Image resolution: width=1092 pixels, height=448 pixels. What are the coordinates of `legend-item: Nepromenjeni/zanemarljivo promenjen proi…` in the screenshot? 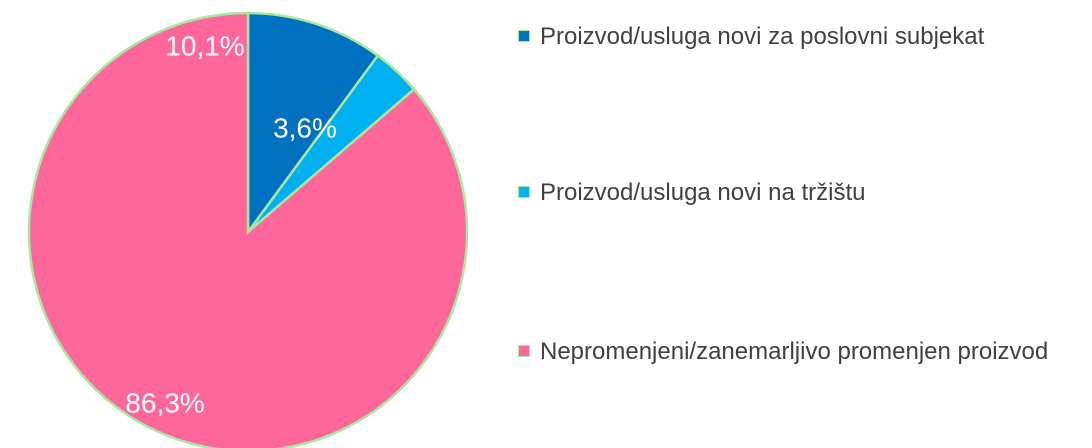 It's located at (798, 351).